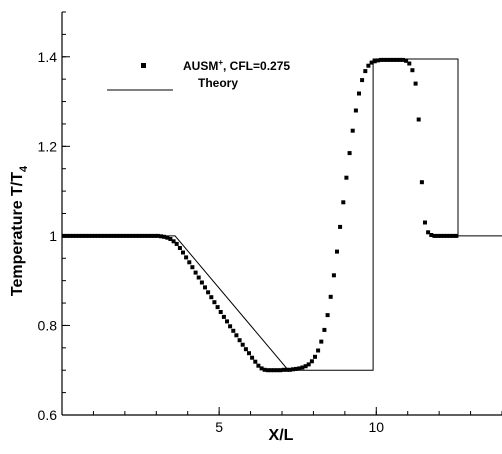 This screenshot has width=502, height=454. I want to click on legend-label-ausm-superscript: +, so click(220, 62).